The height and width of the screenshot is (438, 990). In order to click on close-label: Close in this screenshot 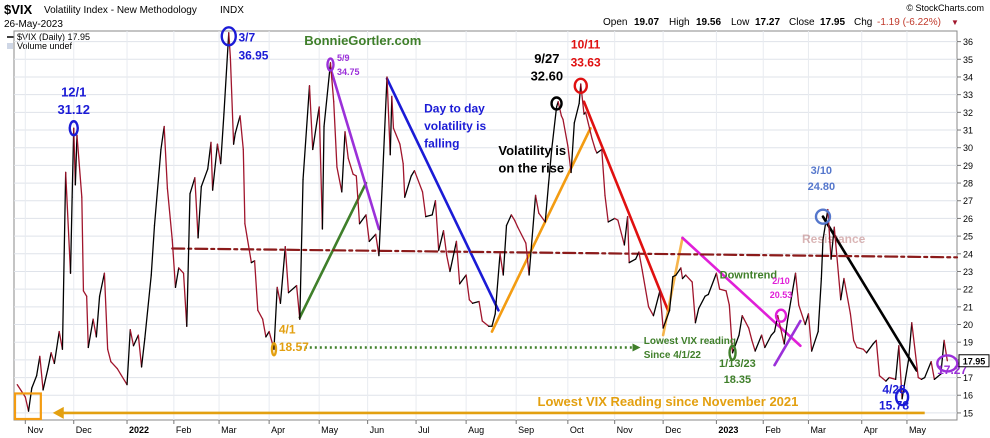, I will do `click(802, 22)`.